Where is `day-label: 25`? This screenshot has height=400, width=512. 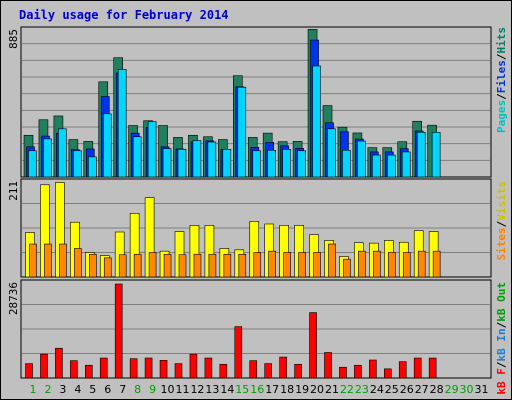 day-label: 25 is located at coordinates (392, 389).